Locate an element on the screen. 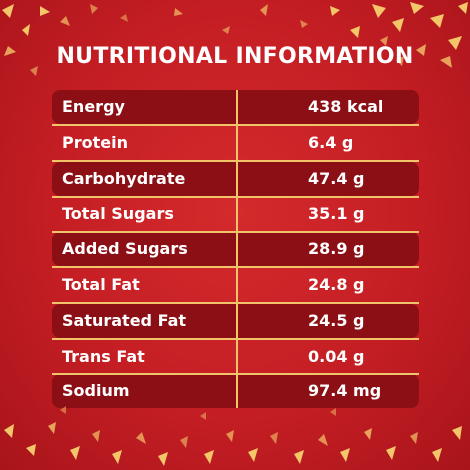  nutrient-value: 24.5 g is located at coordinates (336, 320).